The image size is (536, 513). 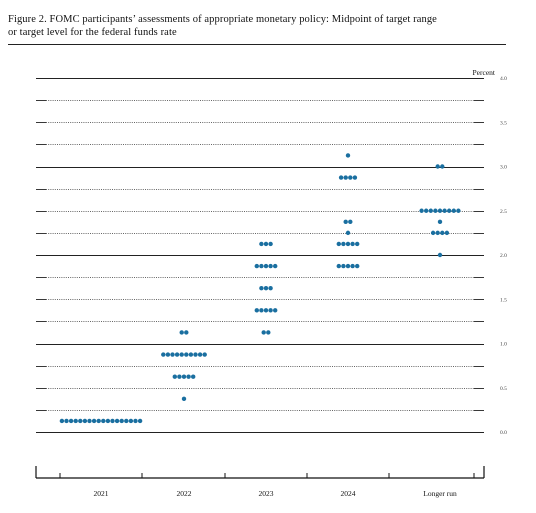 I want to click on caption-rule, so click(x=257, y=44).